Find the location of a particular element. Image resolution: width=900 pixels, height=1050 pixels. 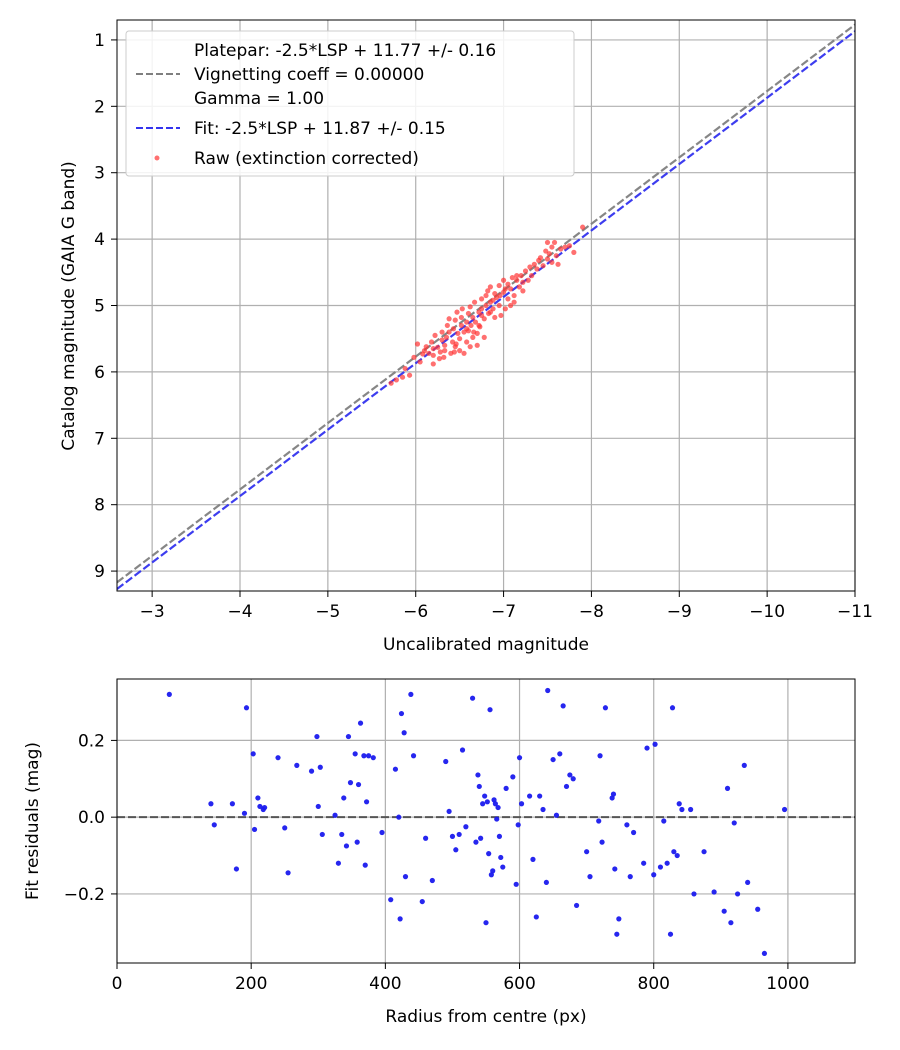

bottom-y-tick-label: 0.2 is located at coordinates (91, 741).